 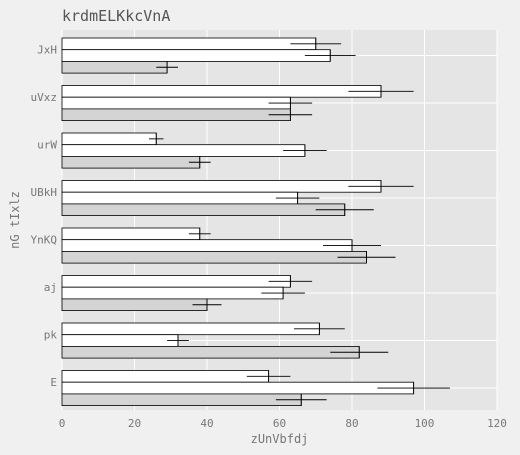 What do you see at coordinates (47, 145) in the screenshot?
I see `y-tick-label: urW` at bounding box center [47, 145].